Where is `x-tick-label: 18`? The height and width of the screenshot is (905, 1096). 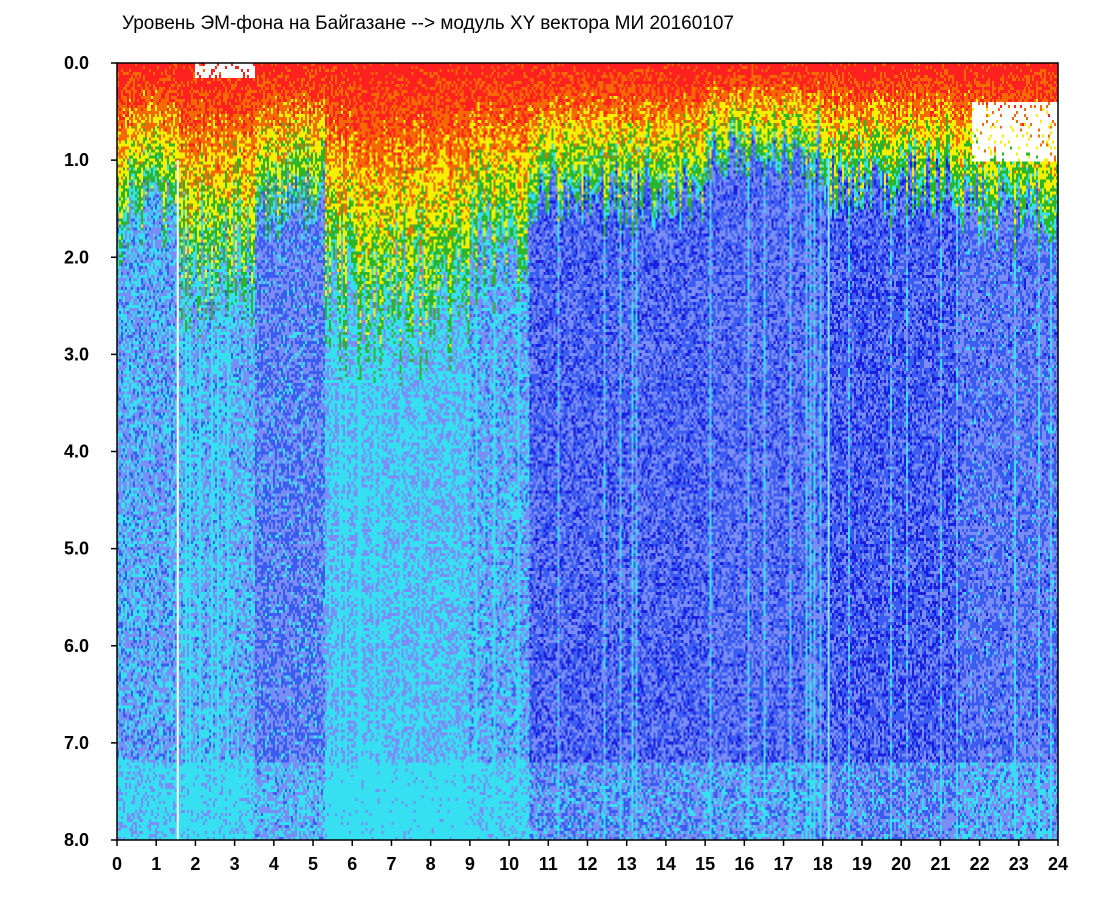 x-tick-label: 18 is located at coordinates (823, 864).